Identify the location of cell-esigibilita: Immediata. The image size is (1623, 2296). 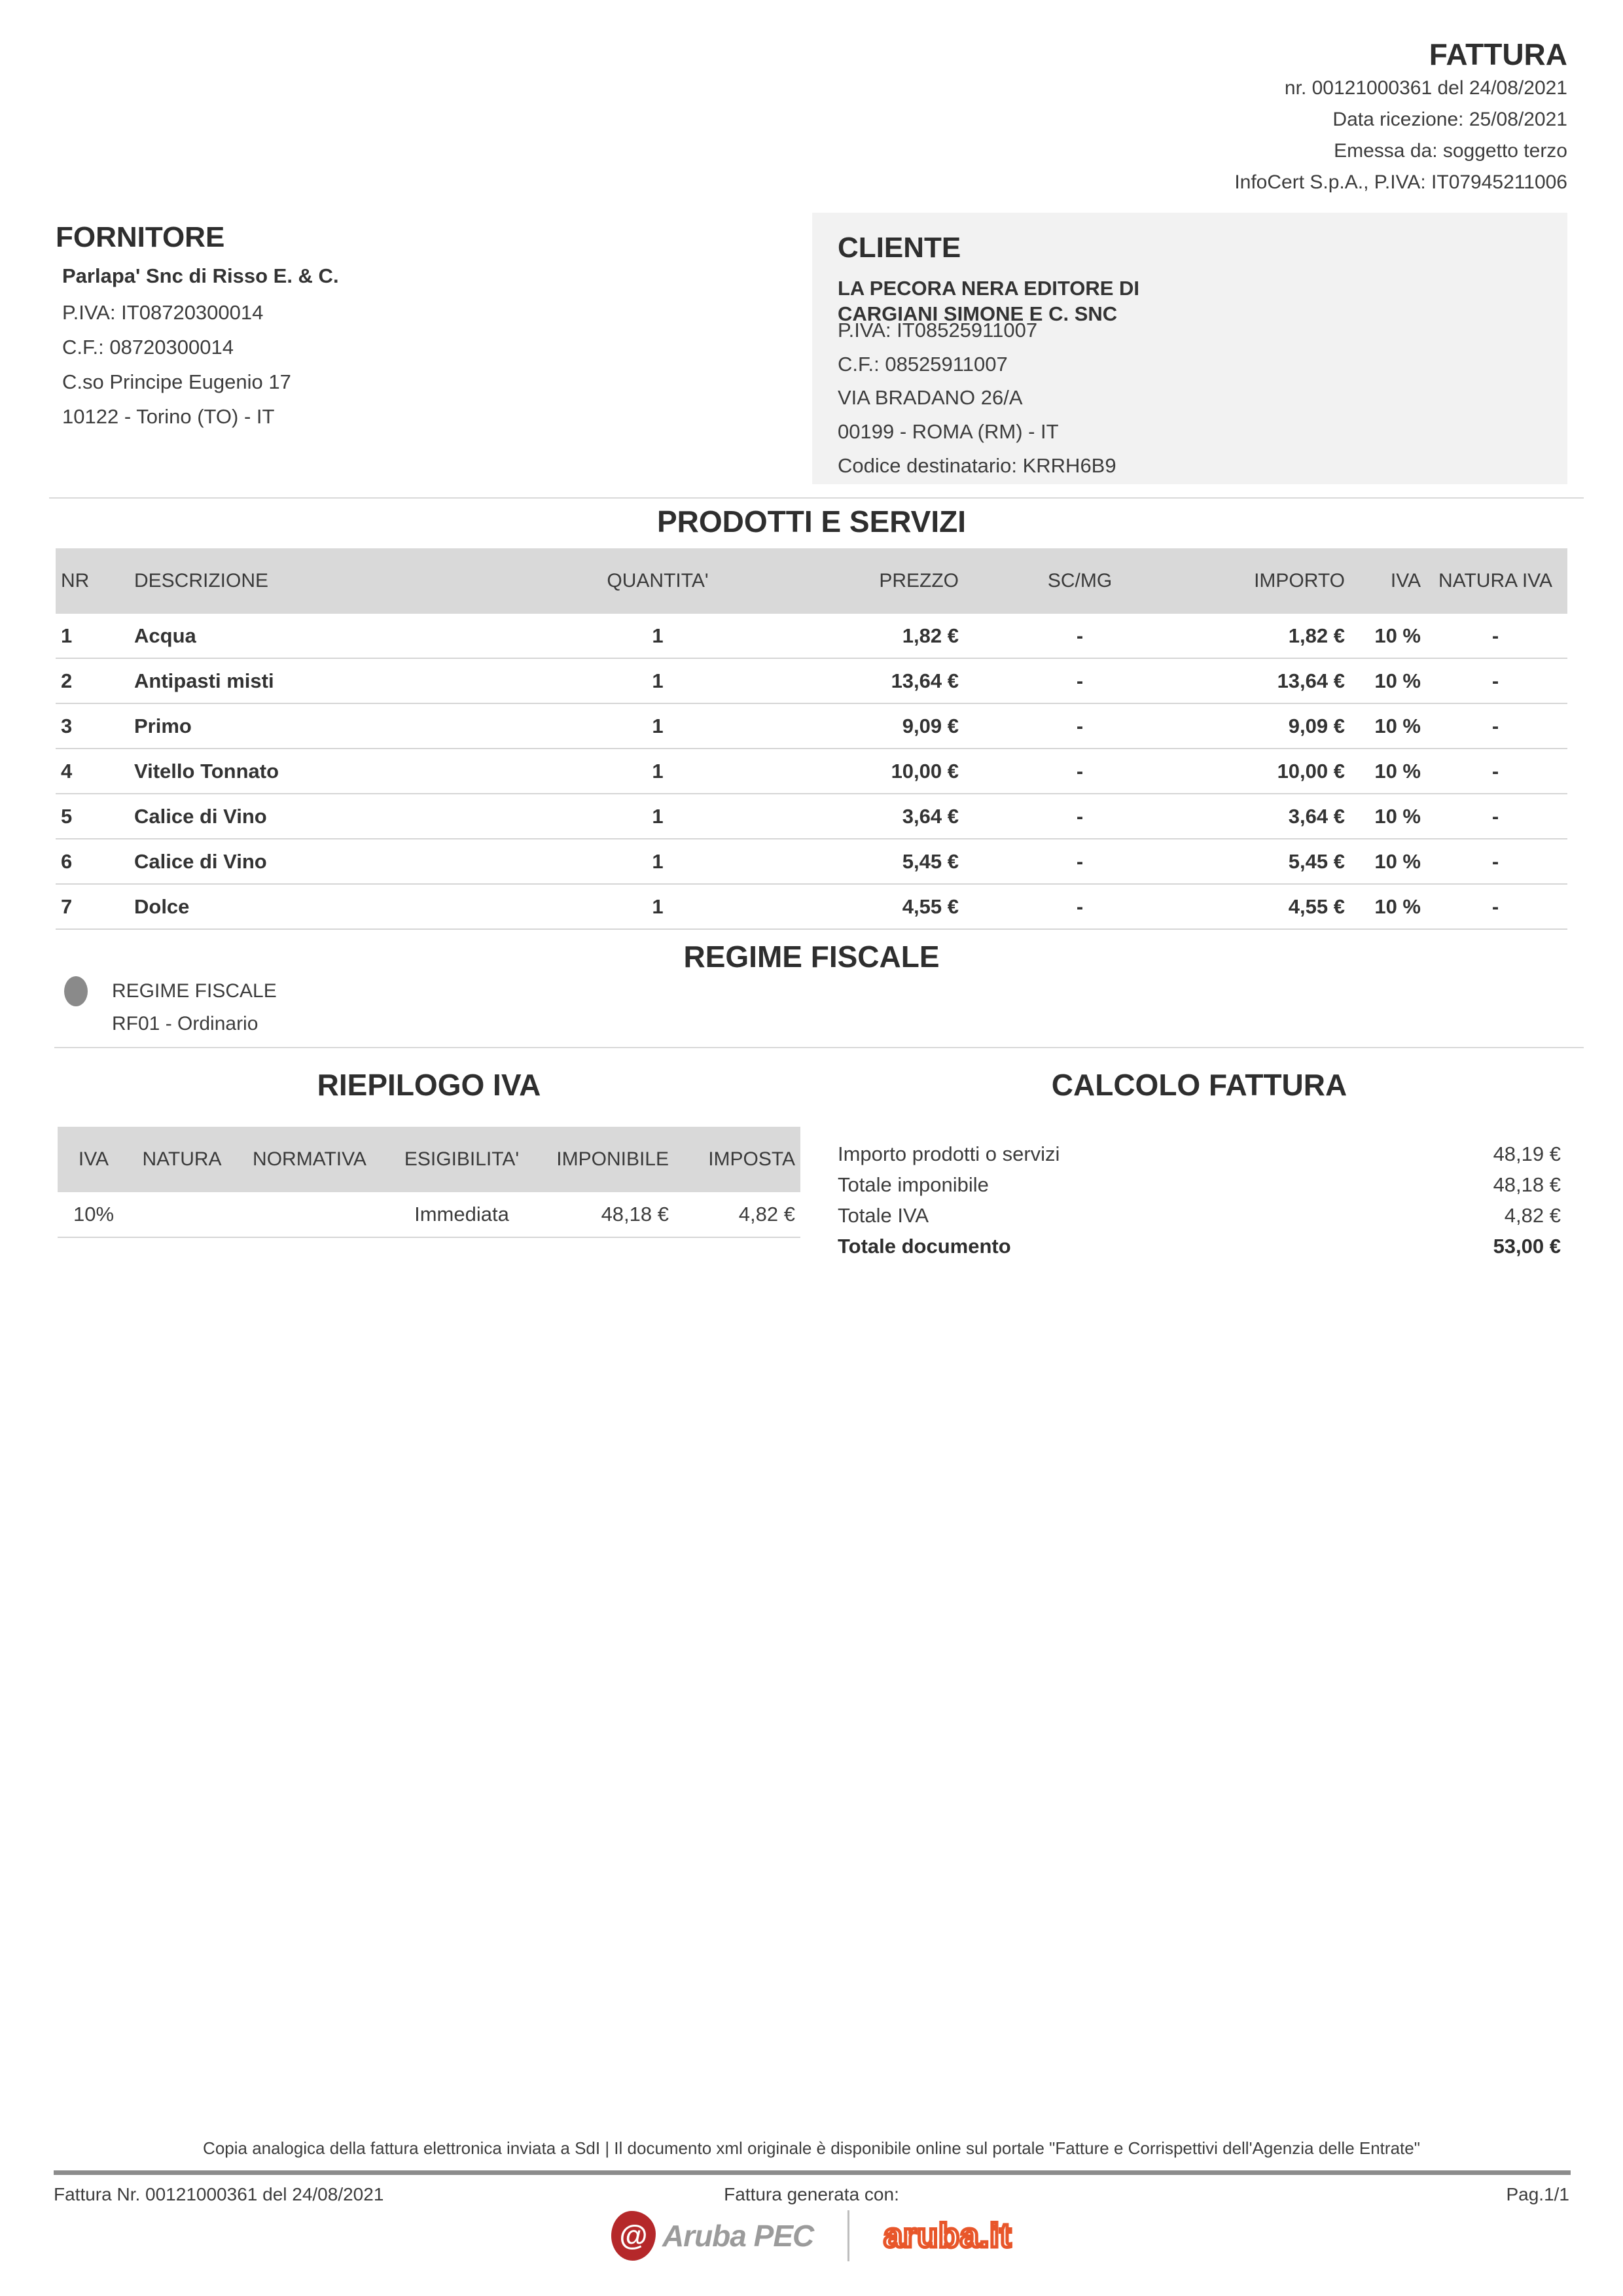
(462, 1214).